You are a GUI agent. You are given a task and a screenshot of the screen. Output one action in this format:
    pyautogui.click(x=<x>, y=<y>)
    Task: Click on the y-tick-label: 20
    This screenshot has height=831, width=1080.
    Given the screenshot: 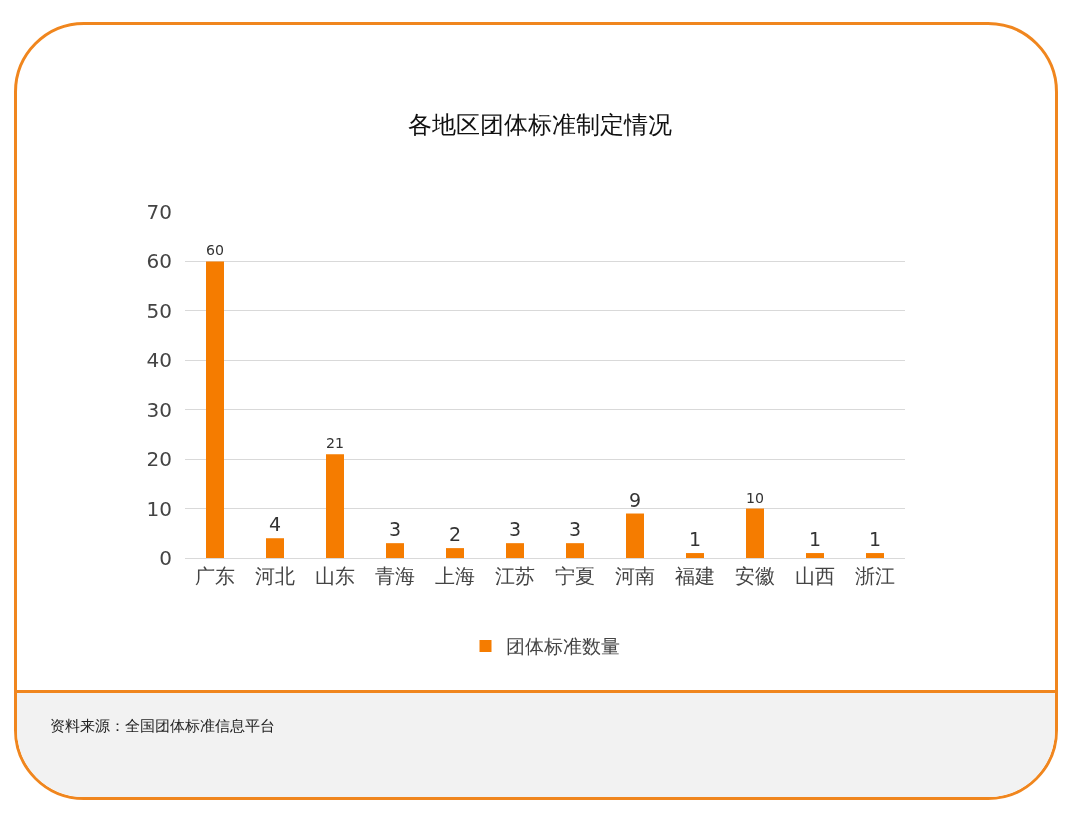 What is the action you would take?
    pyautogui.click(x=159, y=459)
    